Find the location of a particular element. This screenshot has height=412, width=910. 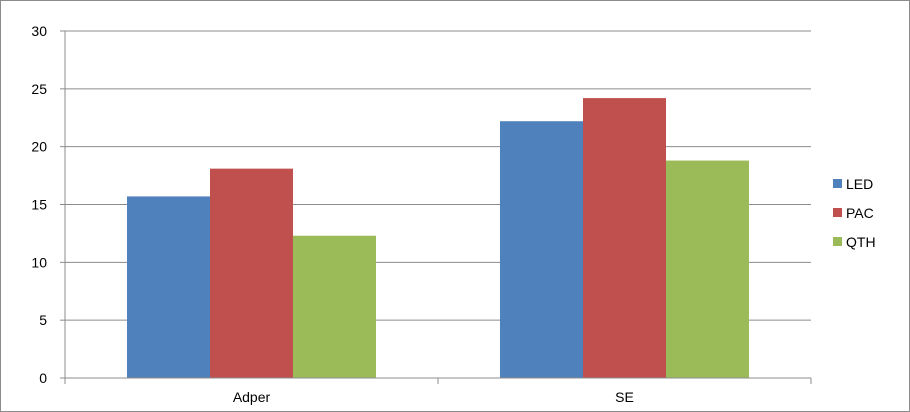

y-tick-label: 30 is located at coordinates (39, 31).